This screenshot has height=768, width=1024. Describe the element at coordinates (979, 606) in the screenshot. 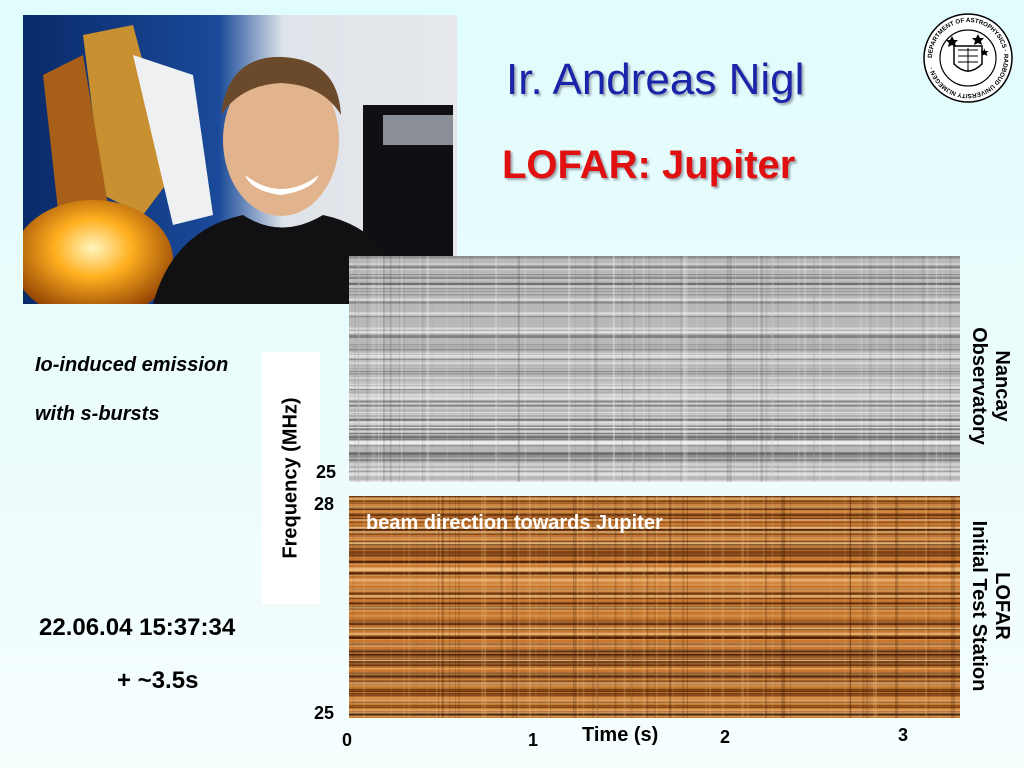

I see `lofar-label-line-2: Initial Test Station` at that location.